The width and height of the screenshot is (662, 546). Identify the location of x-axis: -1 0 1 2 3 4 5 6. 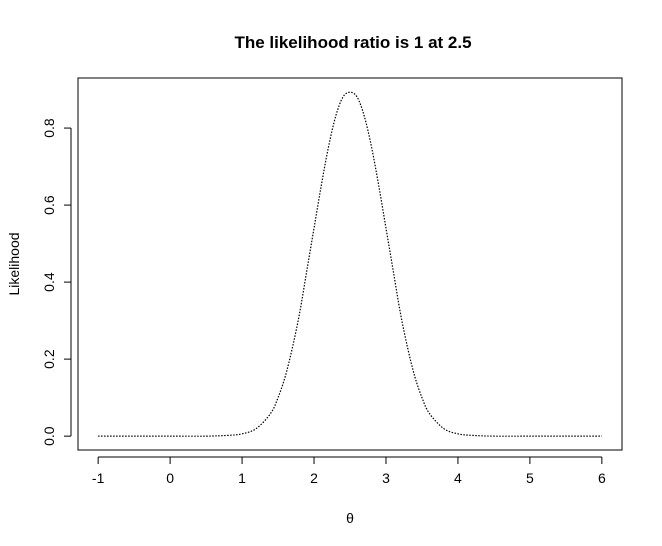
(349, 471).